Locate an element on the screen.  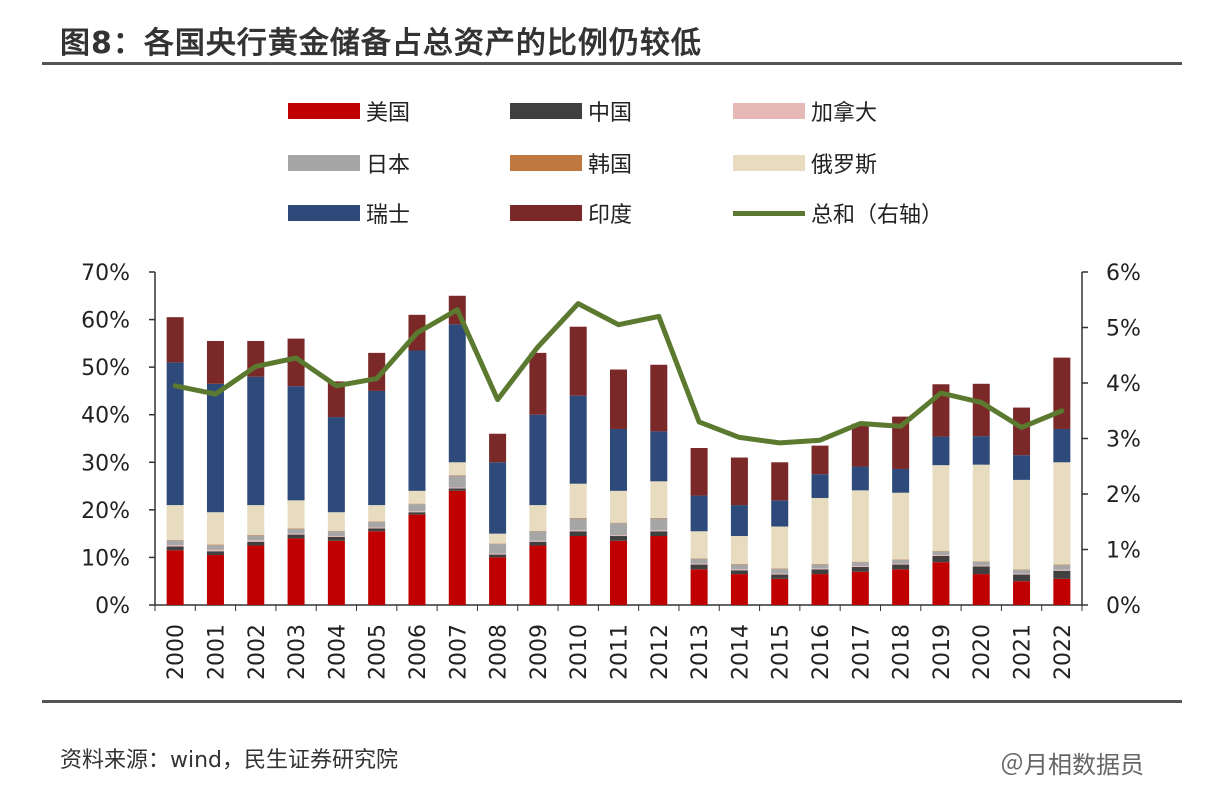
x-tick-label: 2009 is located at coordinates (539, 652).